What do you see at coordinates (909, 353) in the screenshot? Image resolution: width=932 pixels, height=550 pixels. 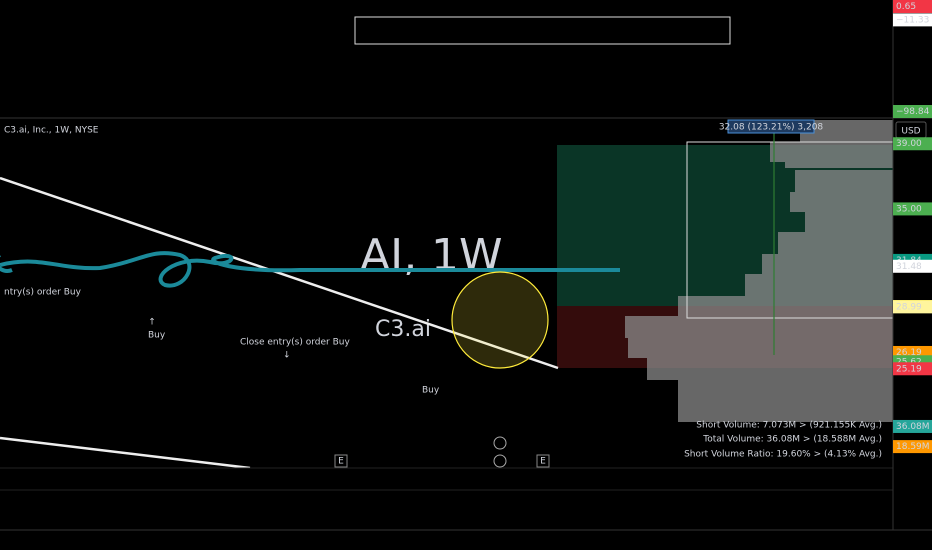 I see `price-badge-label: 26.19` at bounding box center [909, 353].